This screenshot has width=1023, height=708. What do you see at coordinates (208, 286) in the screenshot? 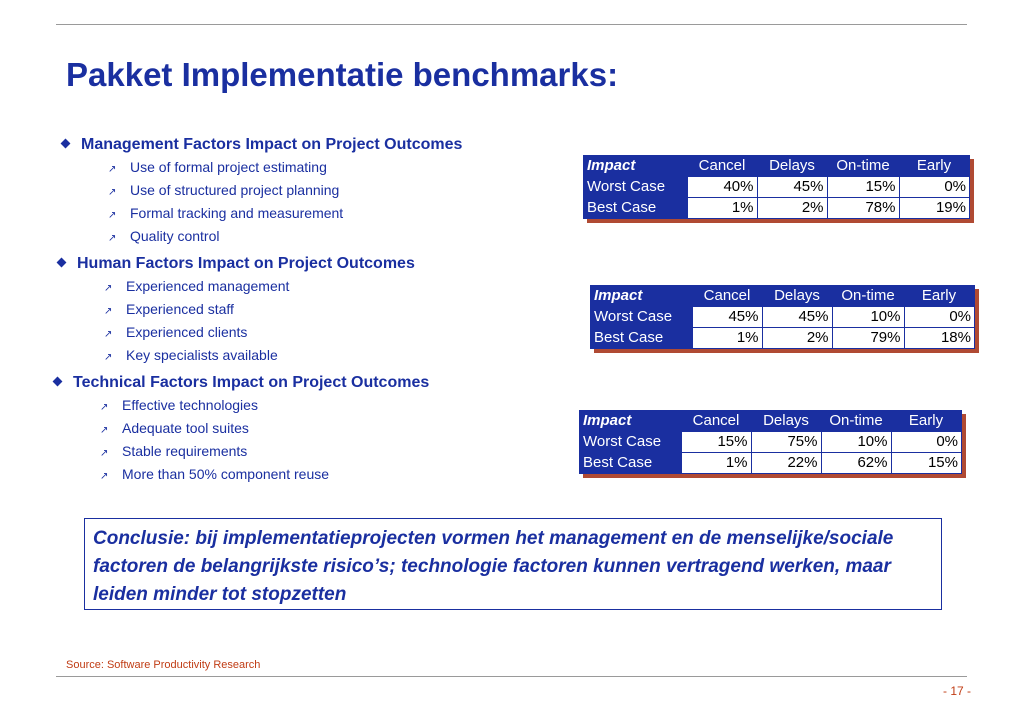
I see `list-item-text: Experienced management` at bounding box center [208, 286].